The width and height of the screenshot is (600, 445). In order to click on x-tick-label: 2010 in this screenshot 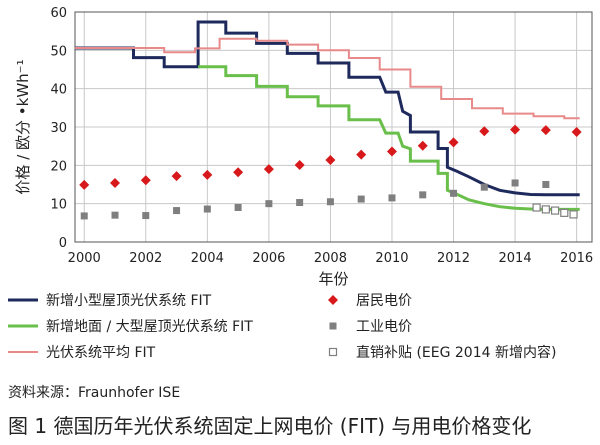, I will do `click(391, 258)`.